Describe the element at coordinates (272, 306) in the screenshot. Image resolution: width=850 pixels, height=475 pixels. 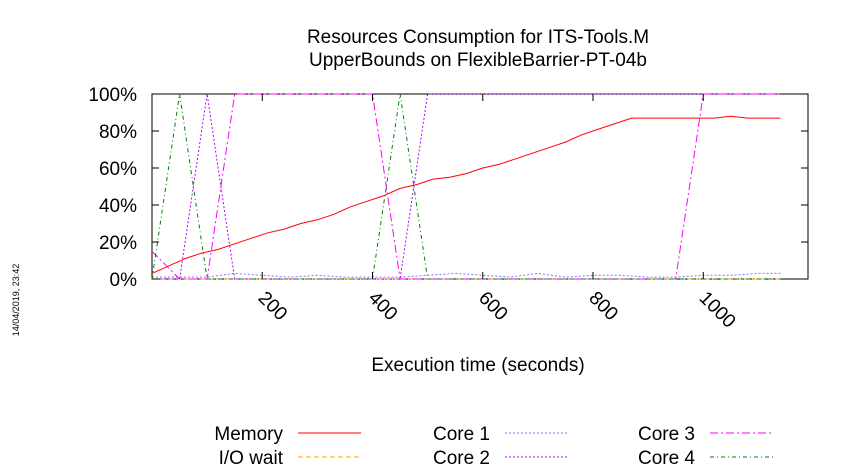
I see `x-tick-label: 200` at that location.